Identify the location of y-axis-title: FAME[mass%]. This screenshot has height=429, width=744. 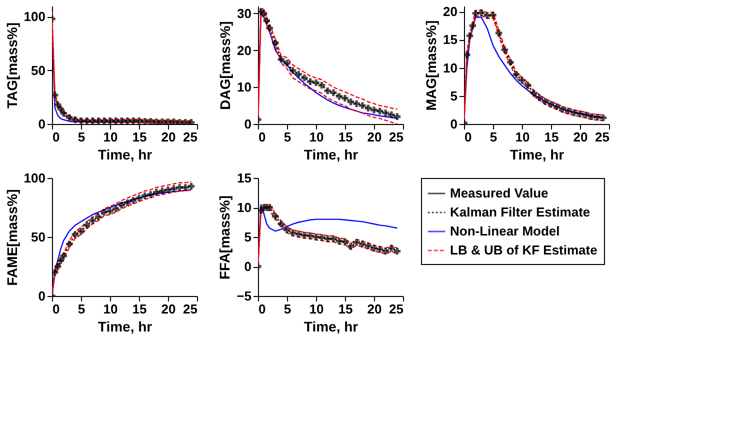
(12, 237).